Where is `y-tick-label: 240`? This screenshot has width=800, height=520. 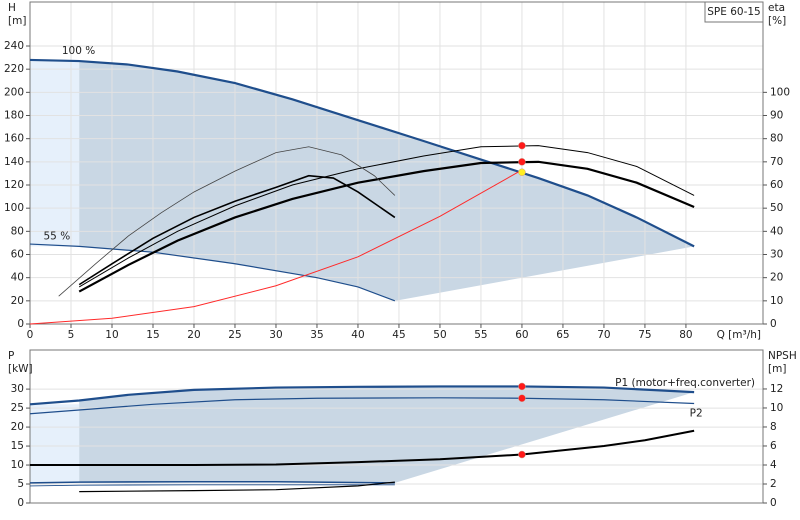
y-tick-label: 240 is located at coordinates (14, 46).